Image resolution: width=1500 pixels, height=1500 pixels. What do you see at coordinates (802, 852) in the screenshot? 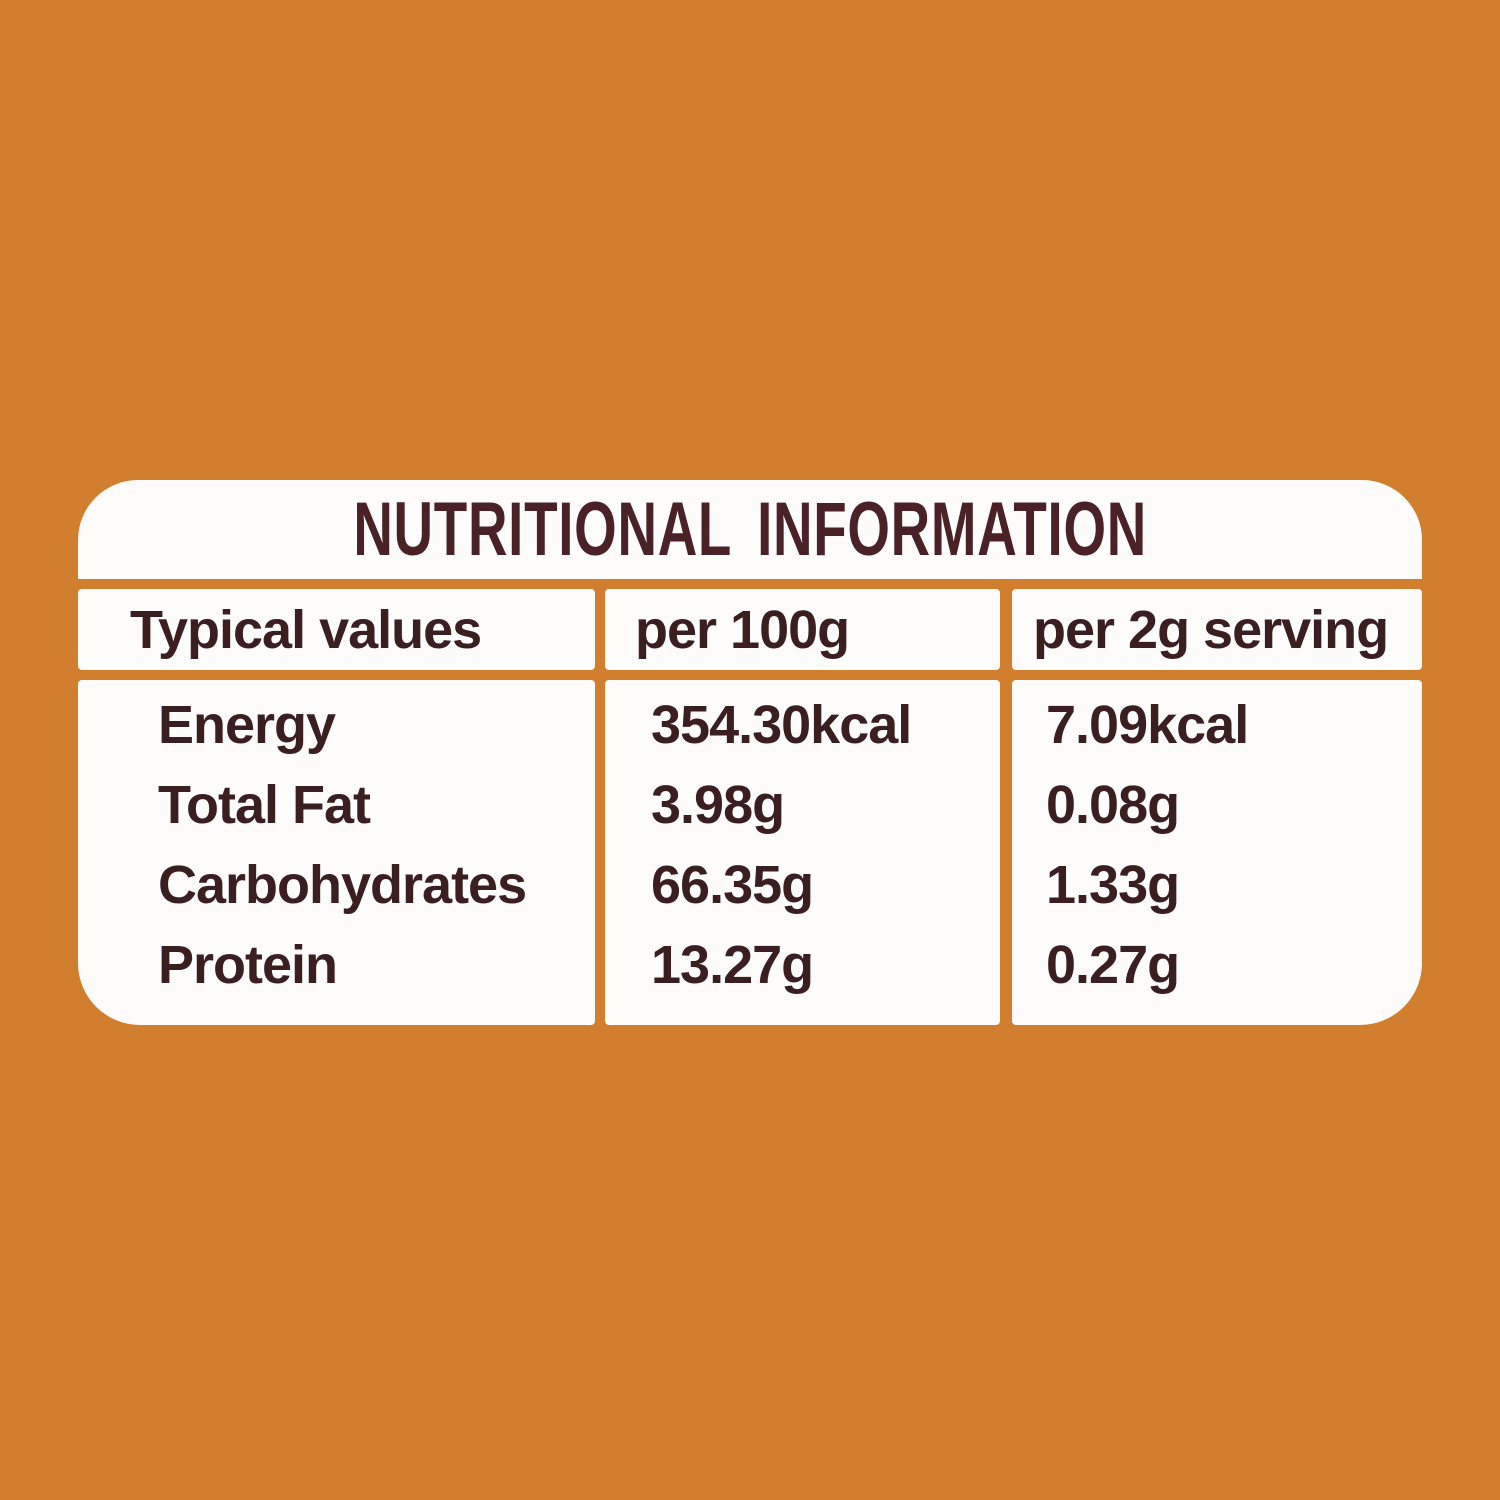
I see `body-column-per-100g: 354.30kcal 3.98g 66.35g 13.27g` at bounding box center [802, 852].